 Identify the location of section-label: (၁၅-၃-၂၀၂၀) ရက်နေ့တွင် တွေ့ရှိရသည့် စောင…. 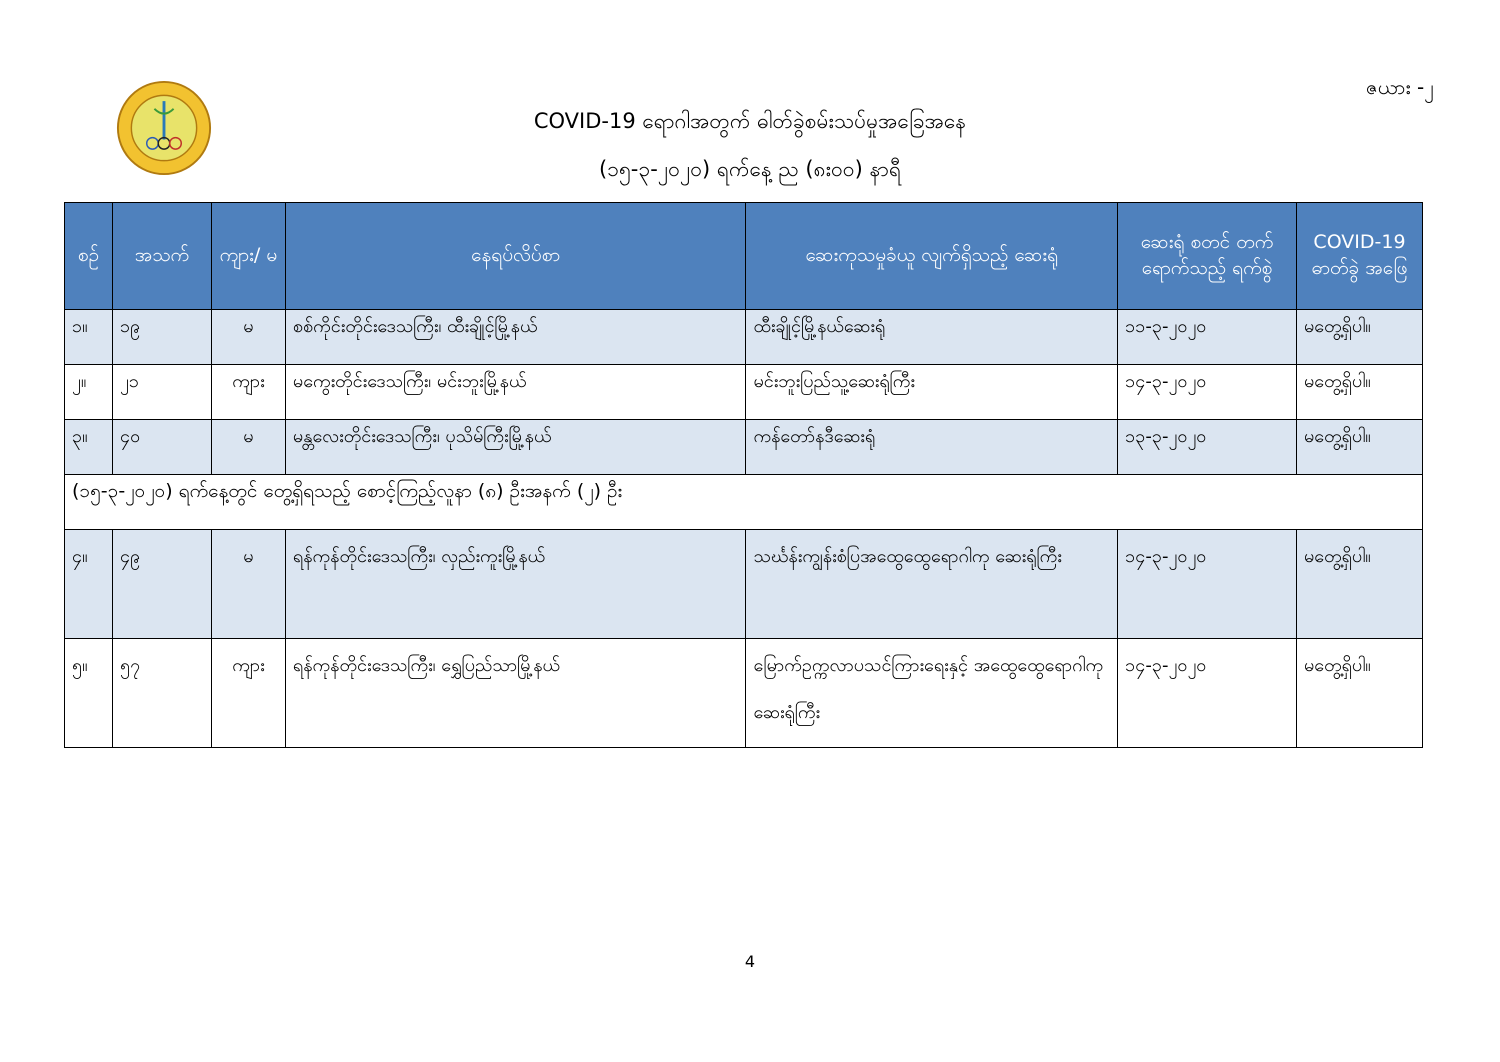
(743, 502).